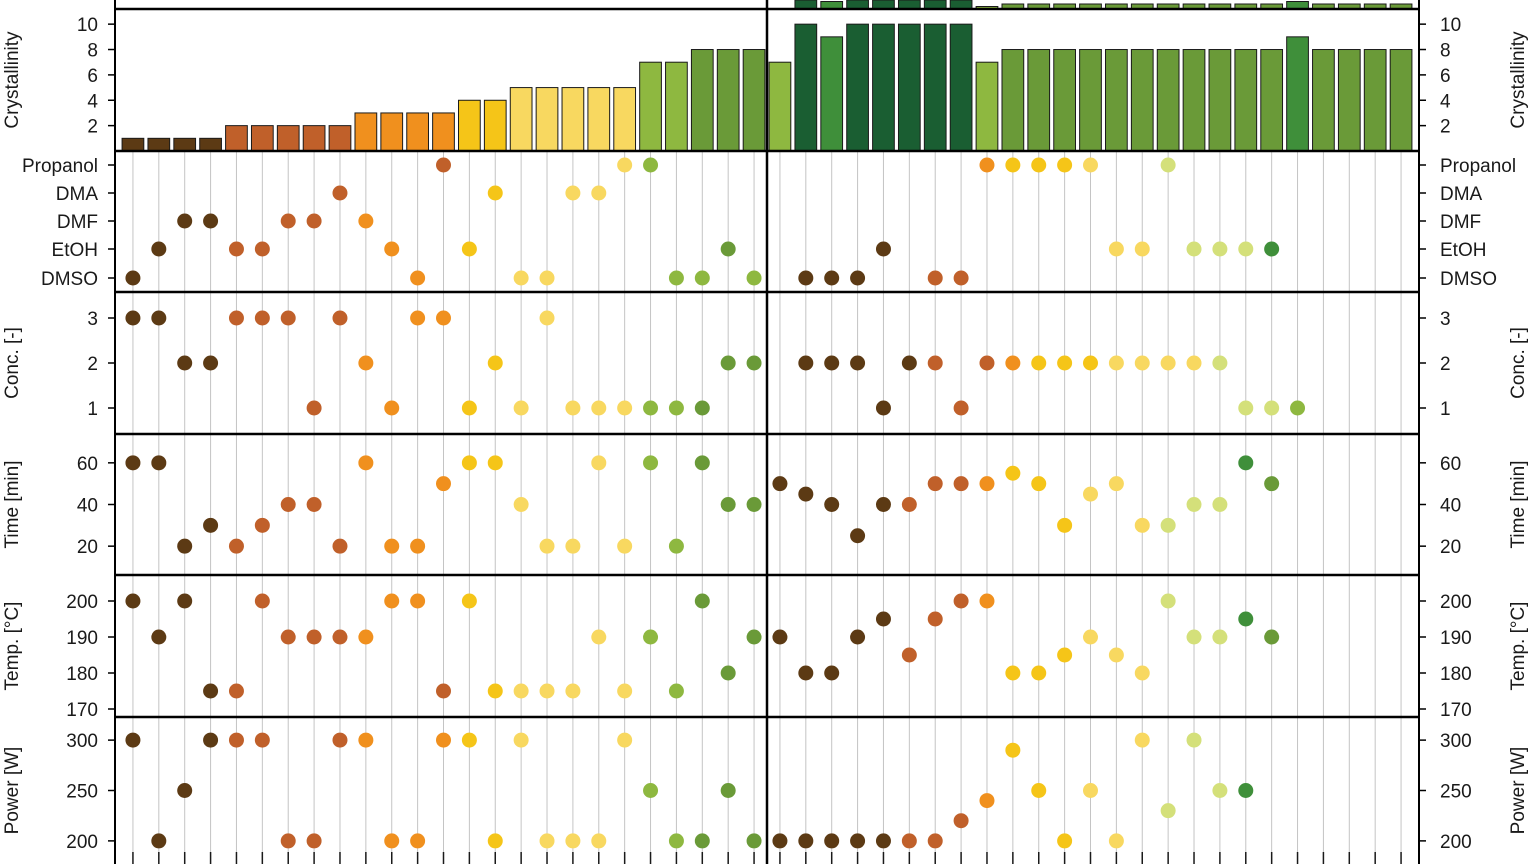 This screenshot has width=1536, height=864. Describe the element at coordinates (1518, 791) in the screenshot. I see `power-title-right: Power [W]` at that location.